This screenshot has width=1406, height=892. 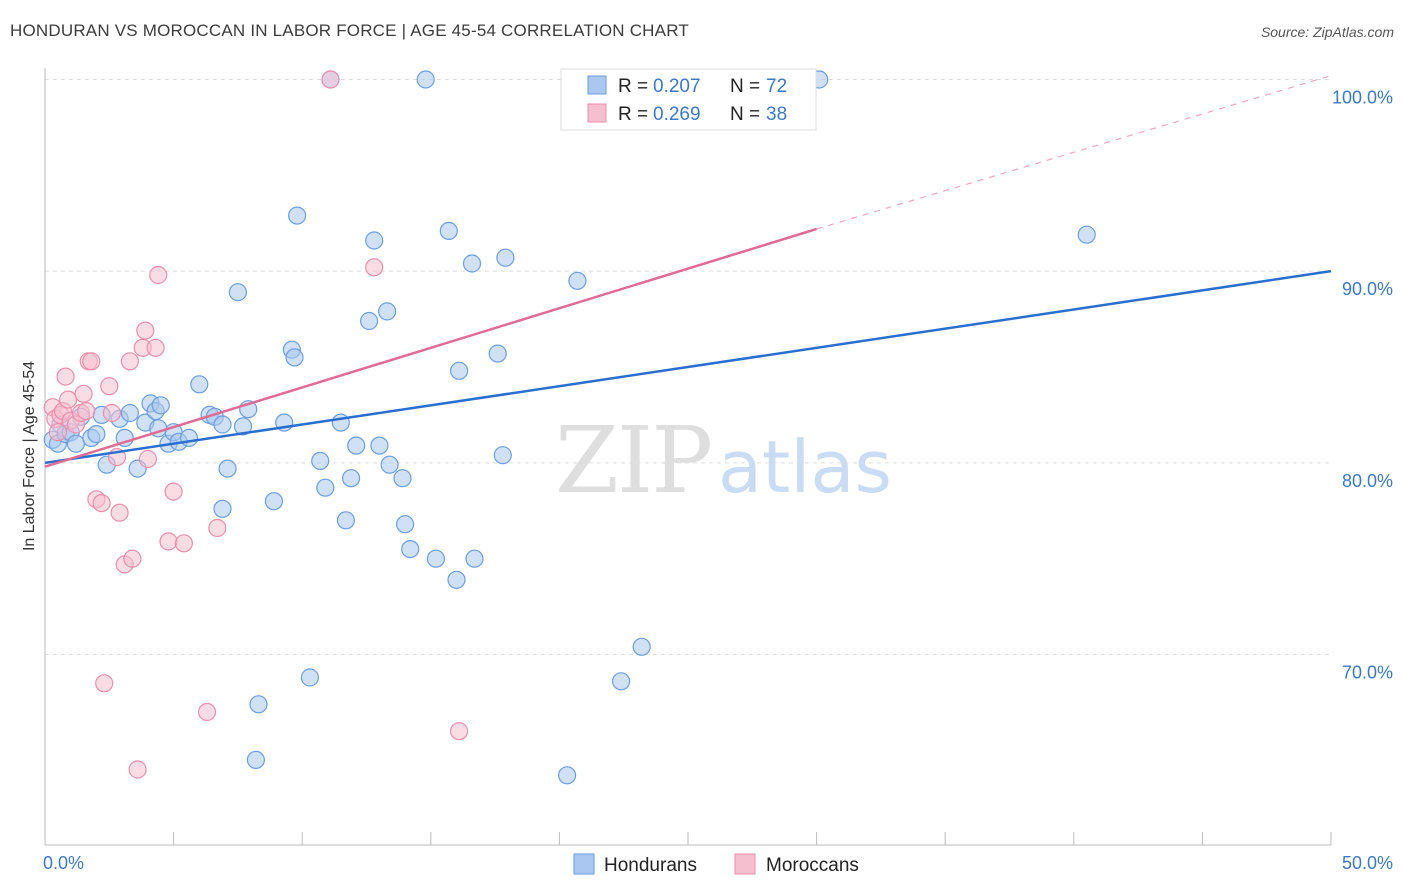 What do you see at coordinates (633, 460) in the screenshot?
I see `watermark-zip: ZIP` at bounding box center [633, 460].